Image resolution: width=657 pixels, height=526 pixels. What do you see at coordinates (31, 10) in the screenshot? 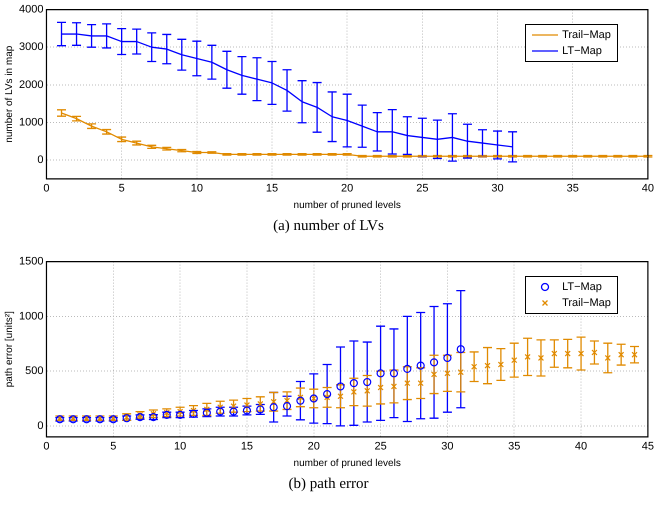
I see `y-tick-label: 4000` at bounding box center [31, 10].